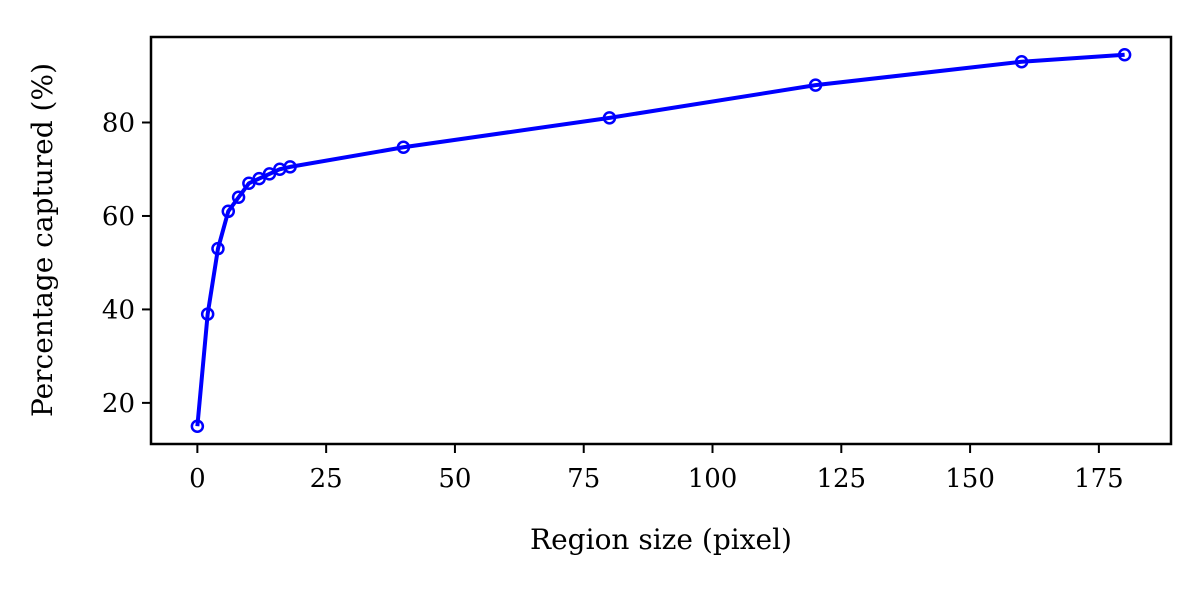 The image size is (1200, 590). Describe the element at coordinates (126, 264) in the screenshot. I see `y-axis-ticks: 20 40 60 80` at that location.